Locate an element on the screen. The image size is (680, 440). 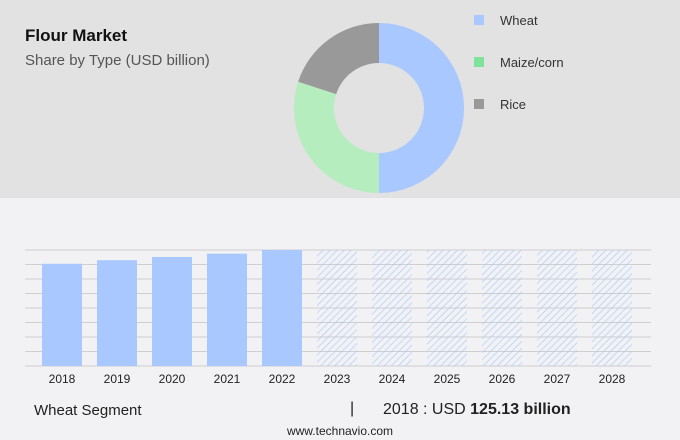
segment-value: 2018 : USD 125.13 billion is located at coordinates (477, 409).